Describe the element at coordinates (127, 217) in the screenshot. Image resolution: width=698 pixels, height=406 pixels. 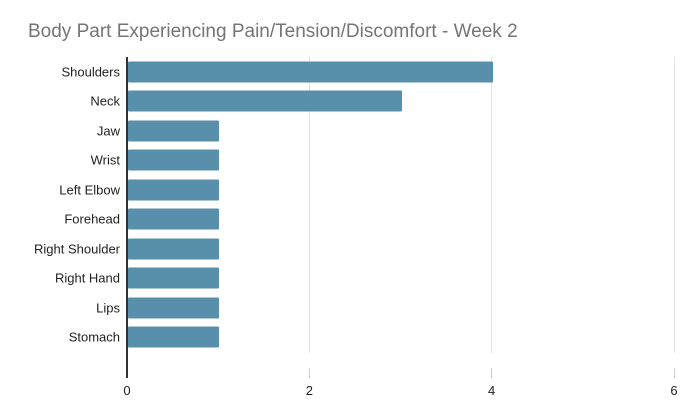
I see `y-axis-line` at that location.